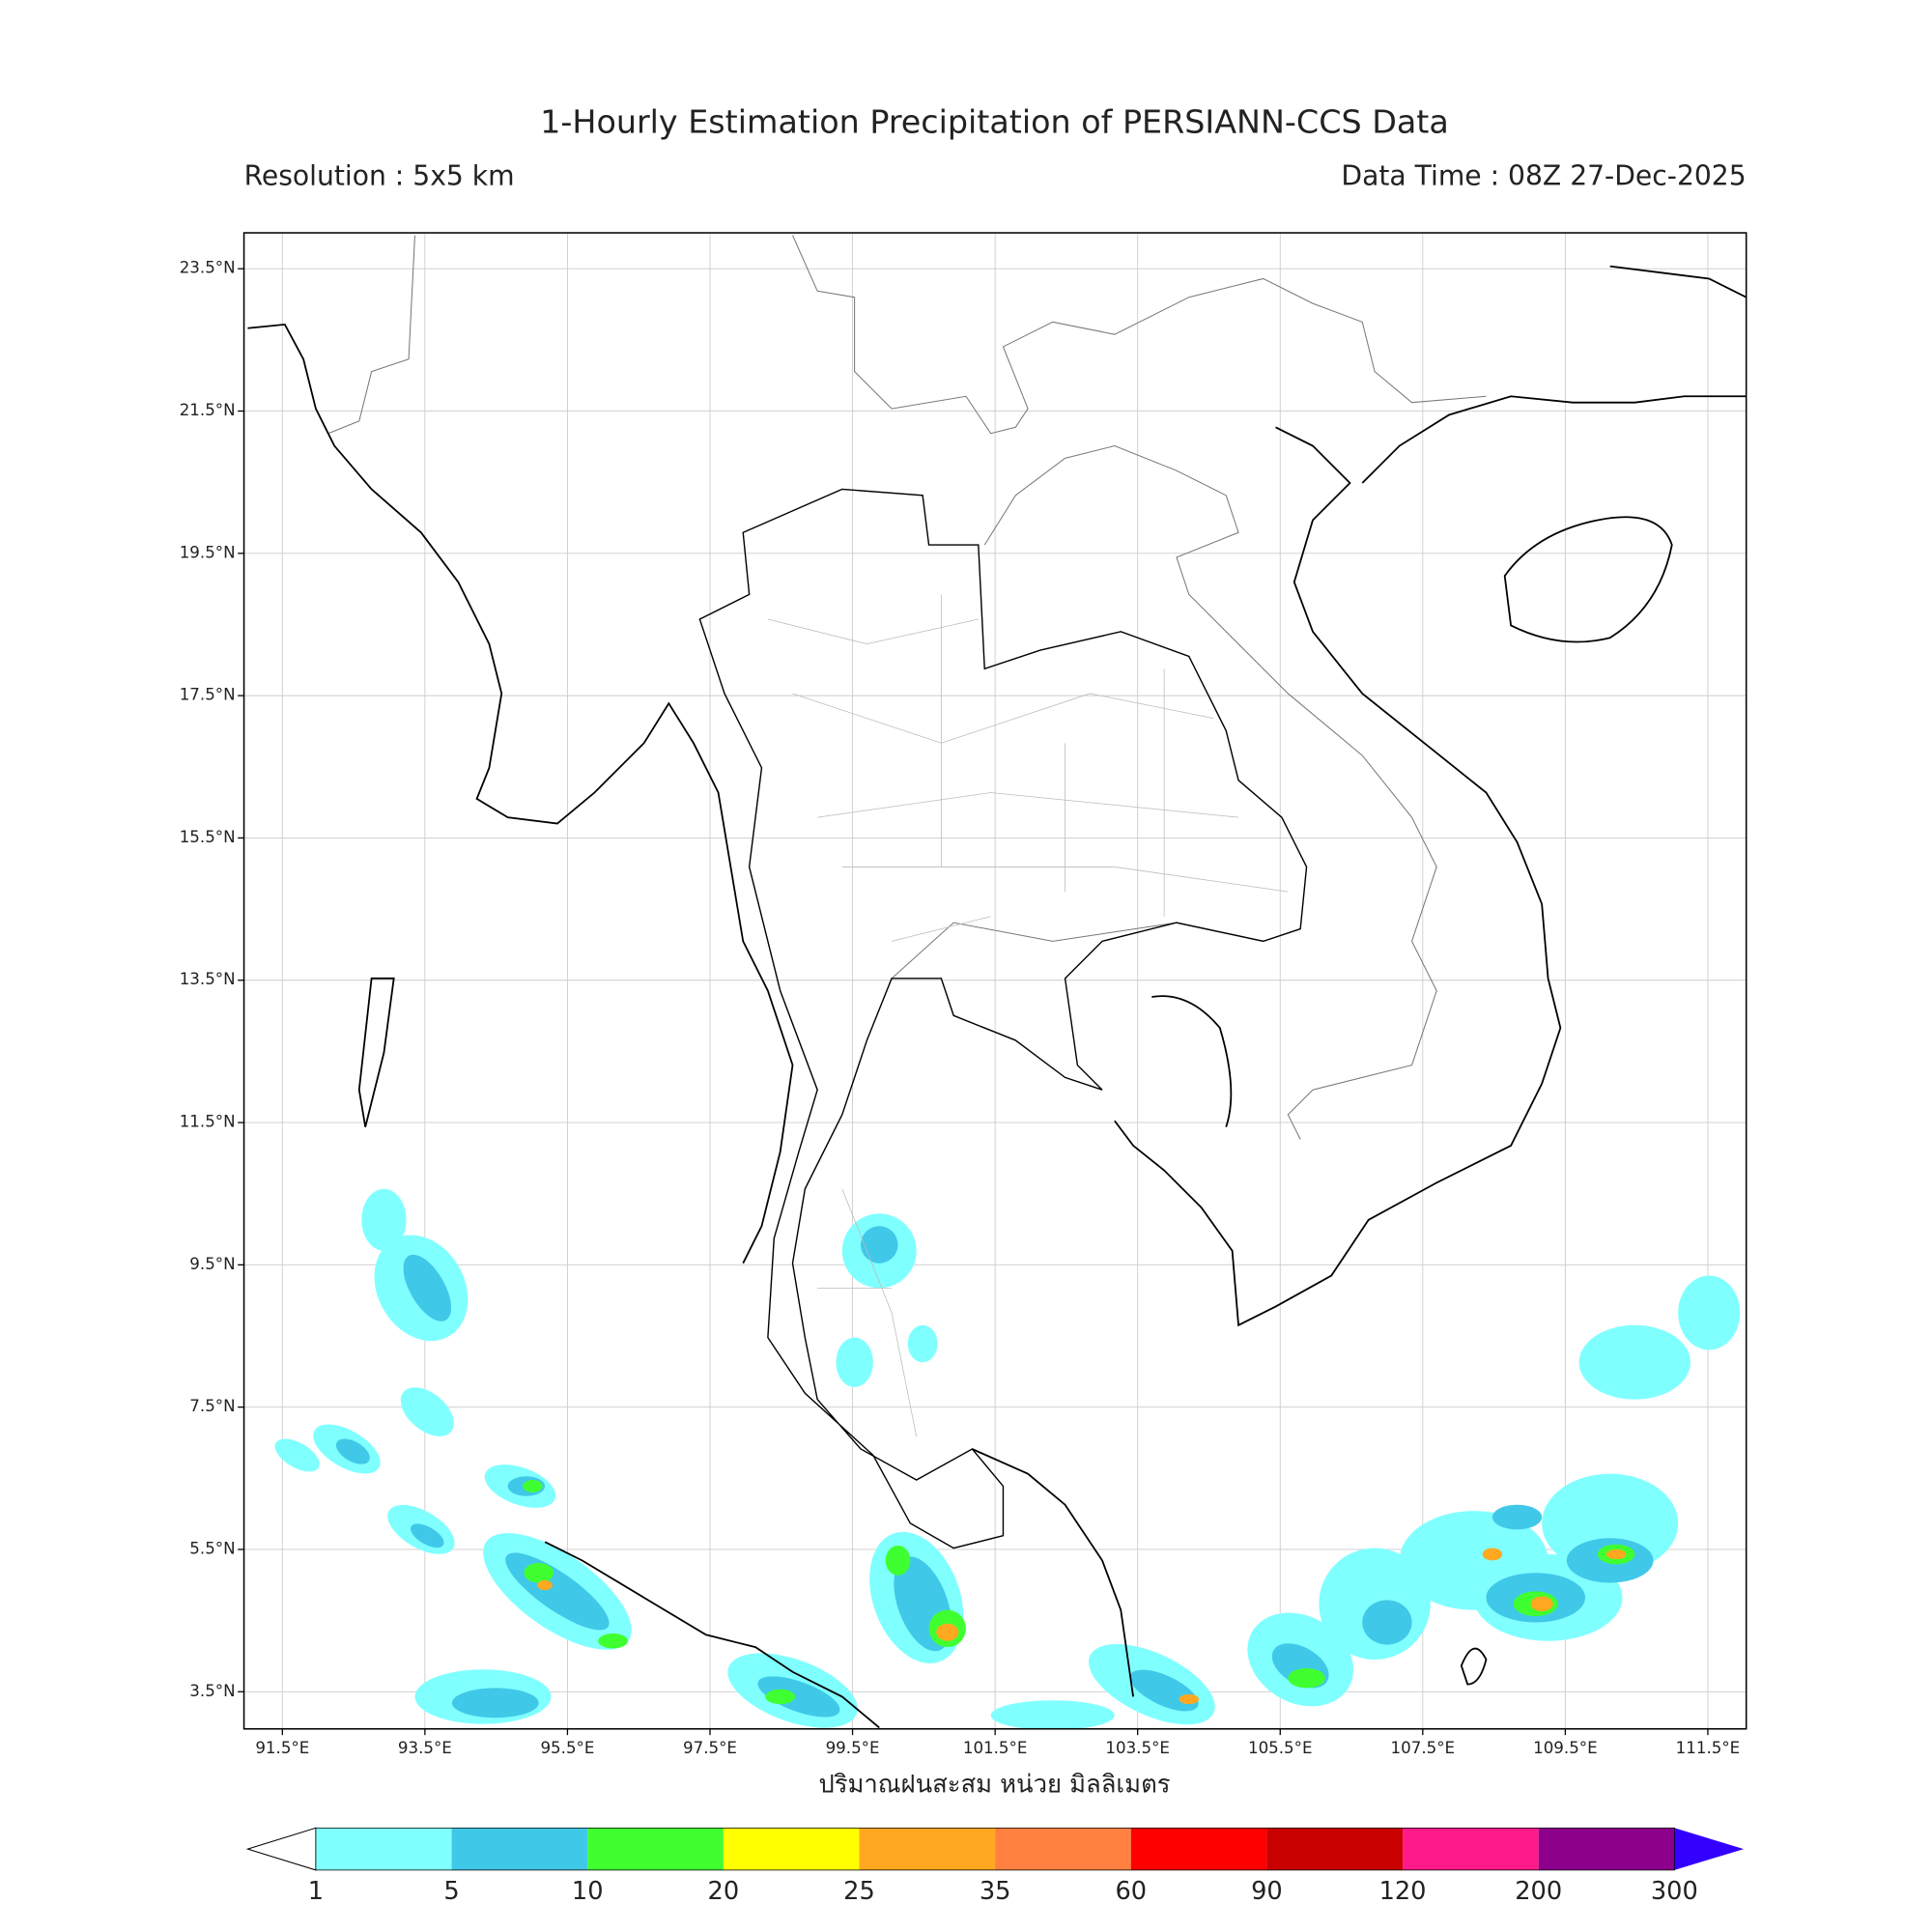 The width and height of the screenshot is (1932, 1932). I want to click on colorbar-label: 1, so click(316, 1891).